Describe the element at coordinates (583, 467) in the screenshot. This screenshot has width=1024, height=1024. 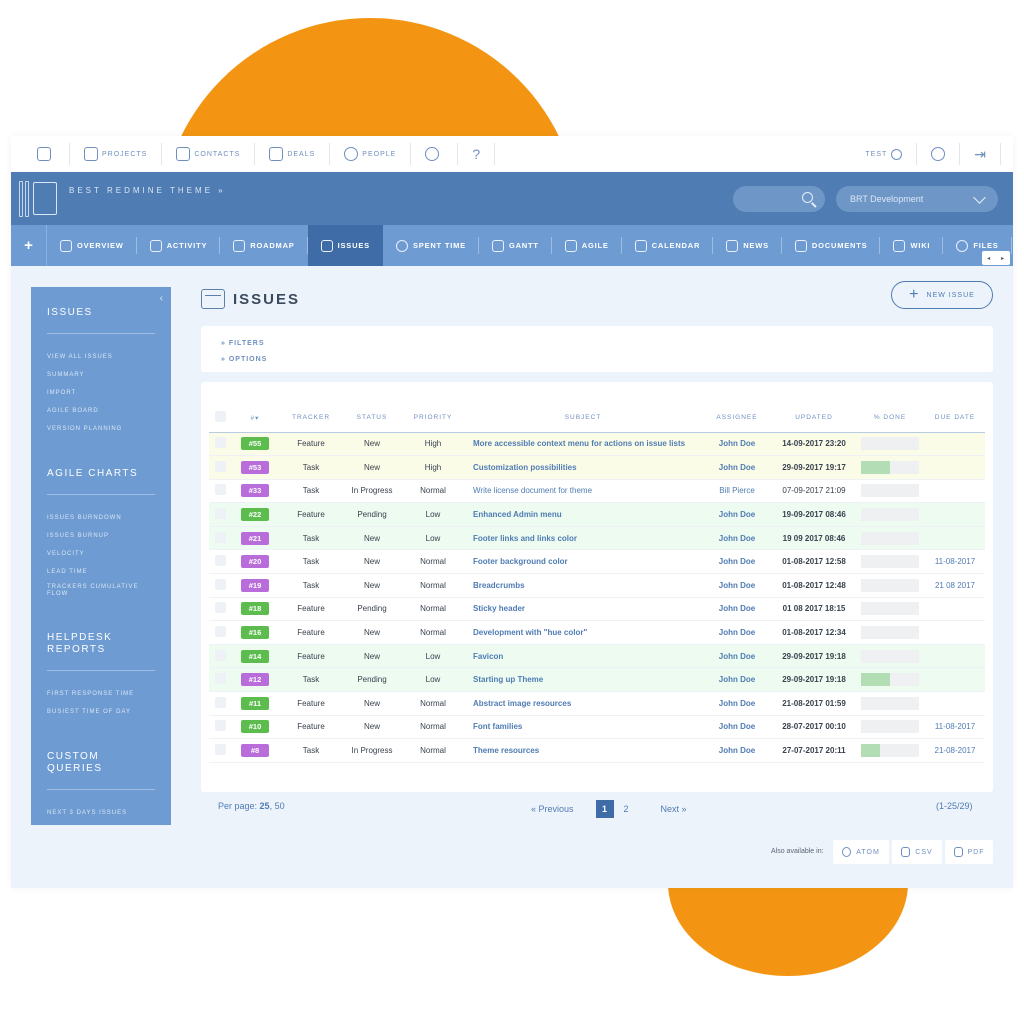
I see `subject-link: Customization possibilities` at that location.